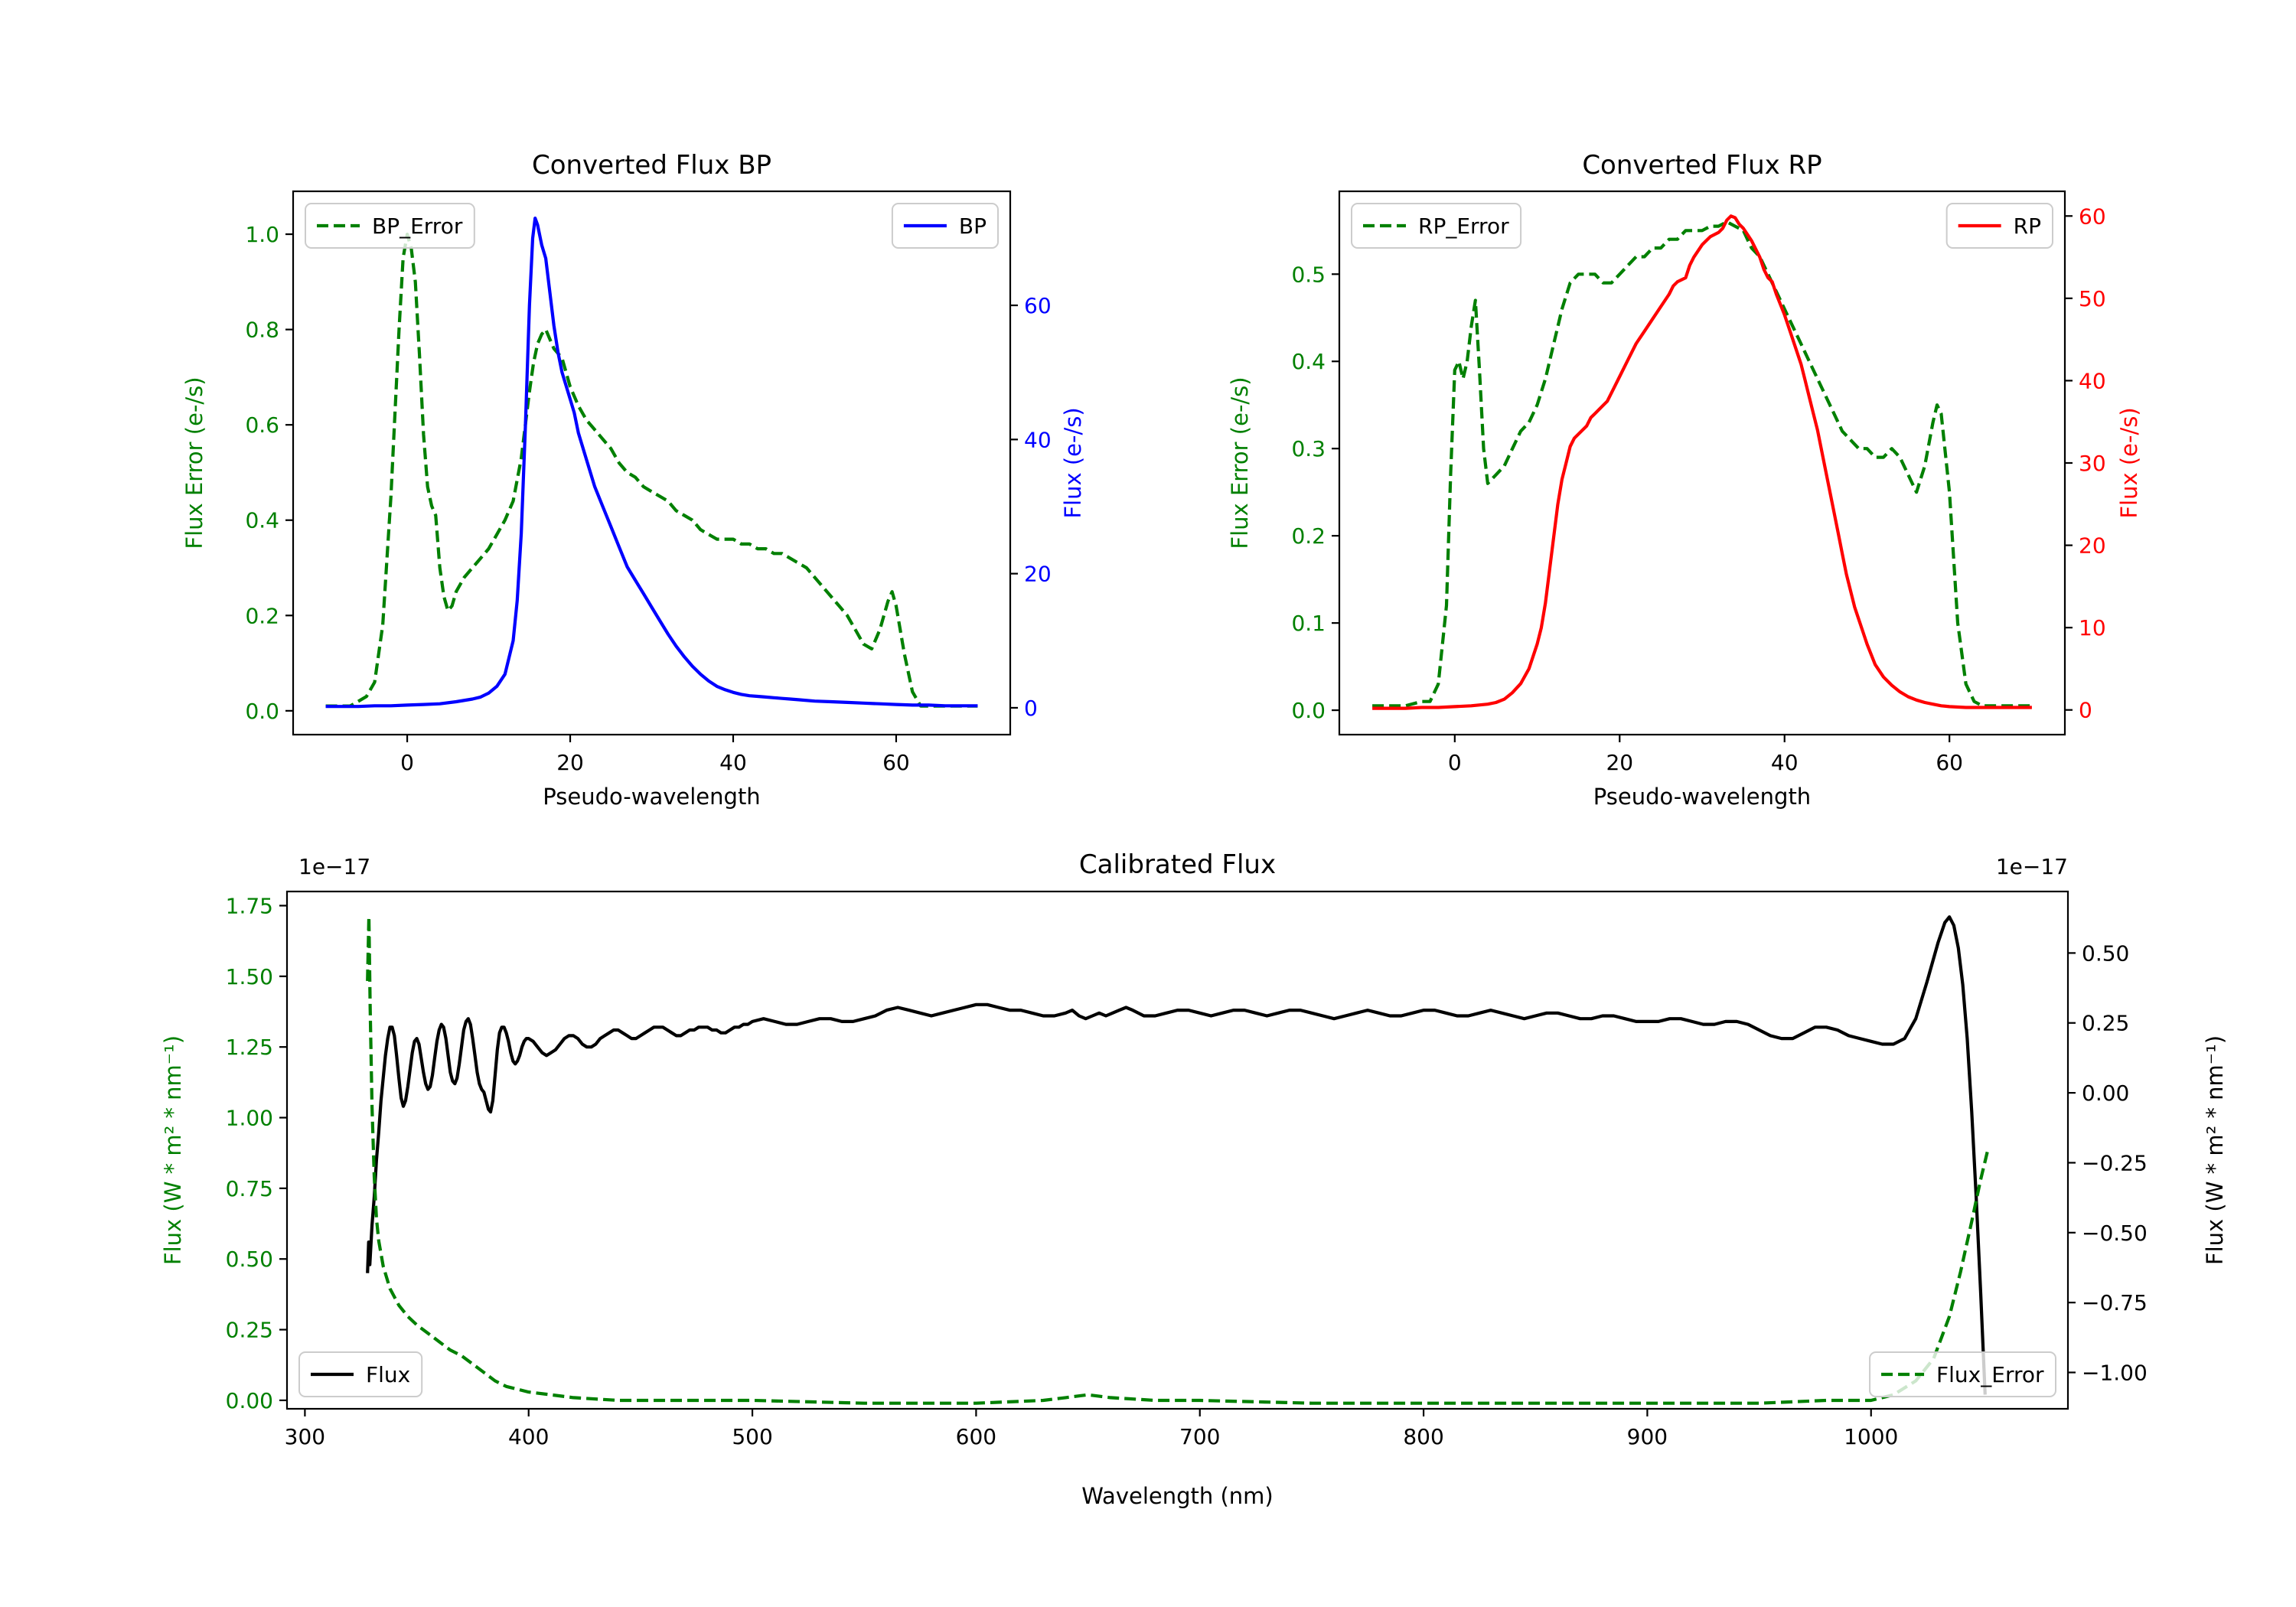  What do you see at coordinates (2027, 226) in the screenshot?
I see `svg-text: RP` at bounding box center [2027, 226].